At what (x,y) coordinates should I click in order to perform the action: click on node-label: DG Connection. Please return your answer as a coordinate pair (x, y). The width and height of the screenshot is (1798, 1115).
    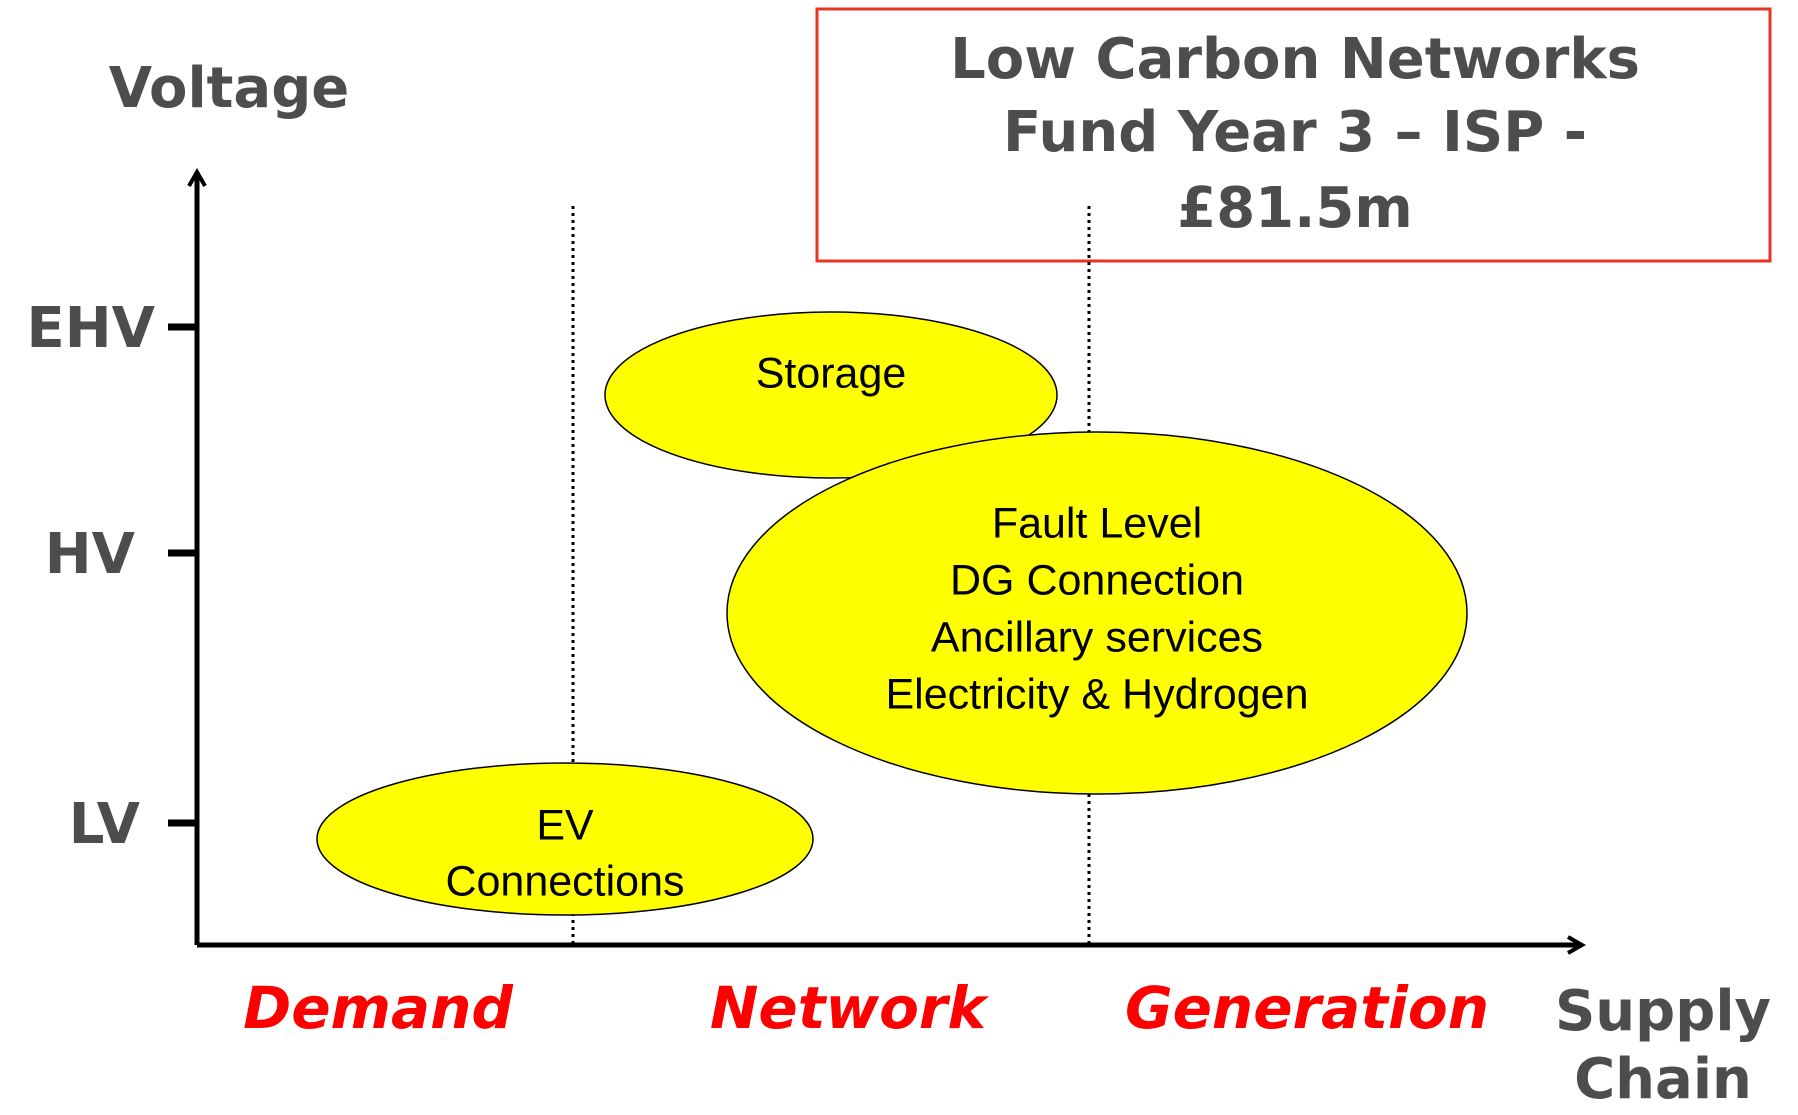
    Looking at the image, I should click on (1097, 580).